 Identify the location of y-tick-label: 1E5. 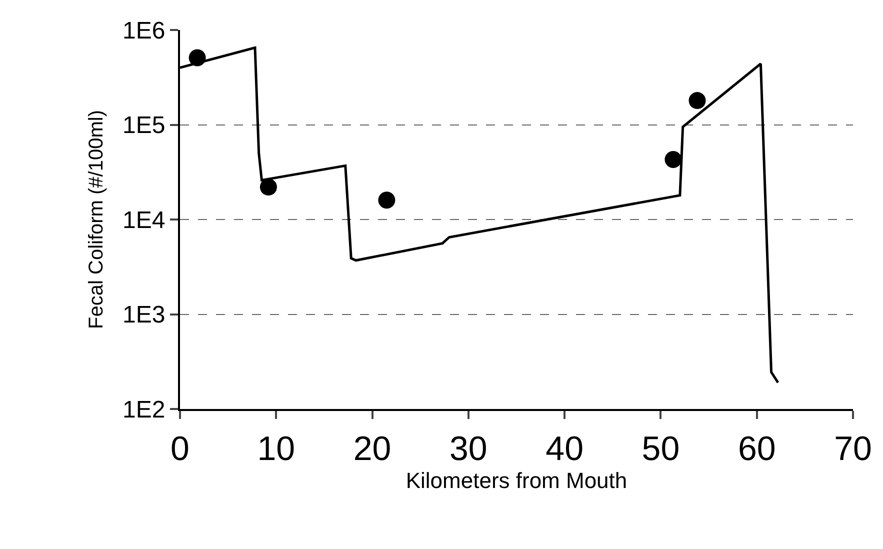
(144, 126).